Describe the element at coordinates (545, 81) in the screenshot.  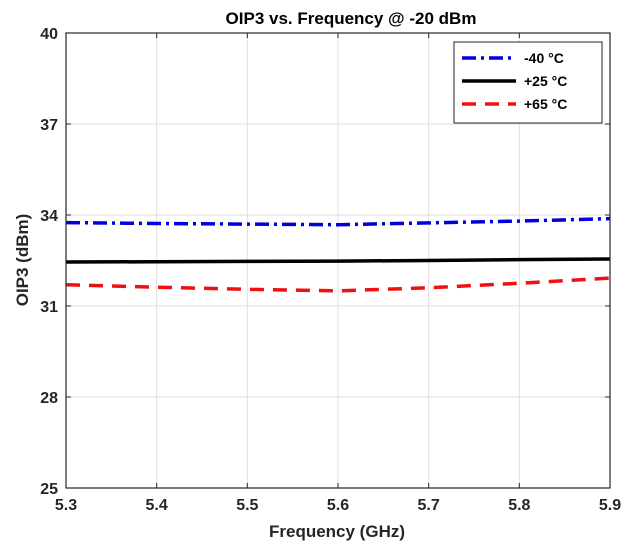
I see `legend-label-2: +25 °C` at that location.